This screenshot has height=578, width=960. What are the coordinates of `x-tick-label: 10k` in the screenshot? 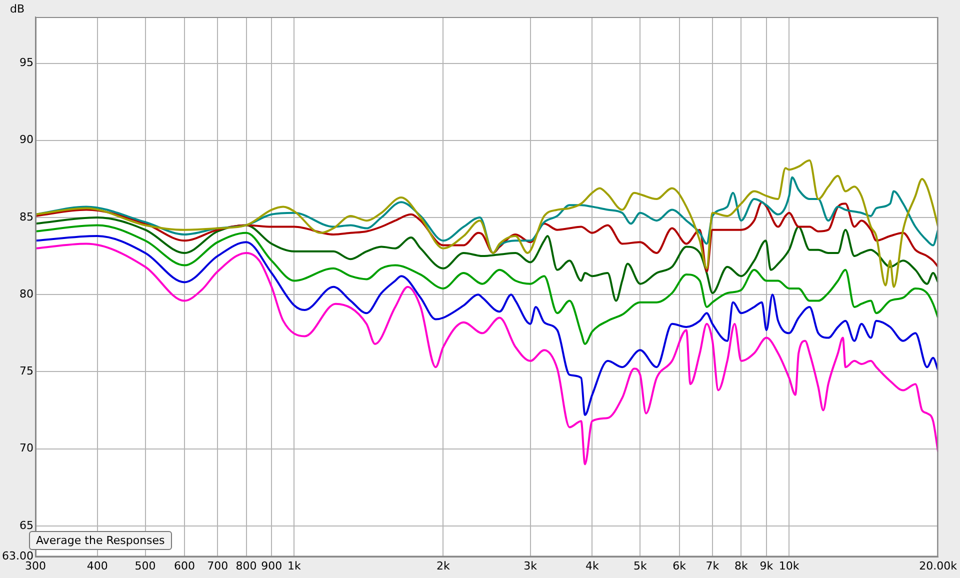 It's located at (789, 565).